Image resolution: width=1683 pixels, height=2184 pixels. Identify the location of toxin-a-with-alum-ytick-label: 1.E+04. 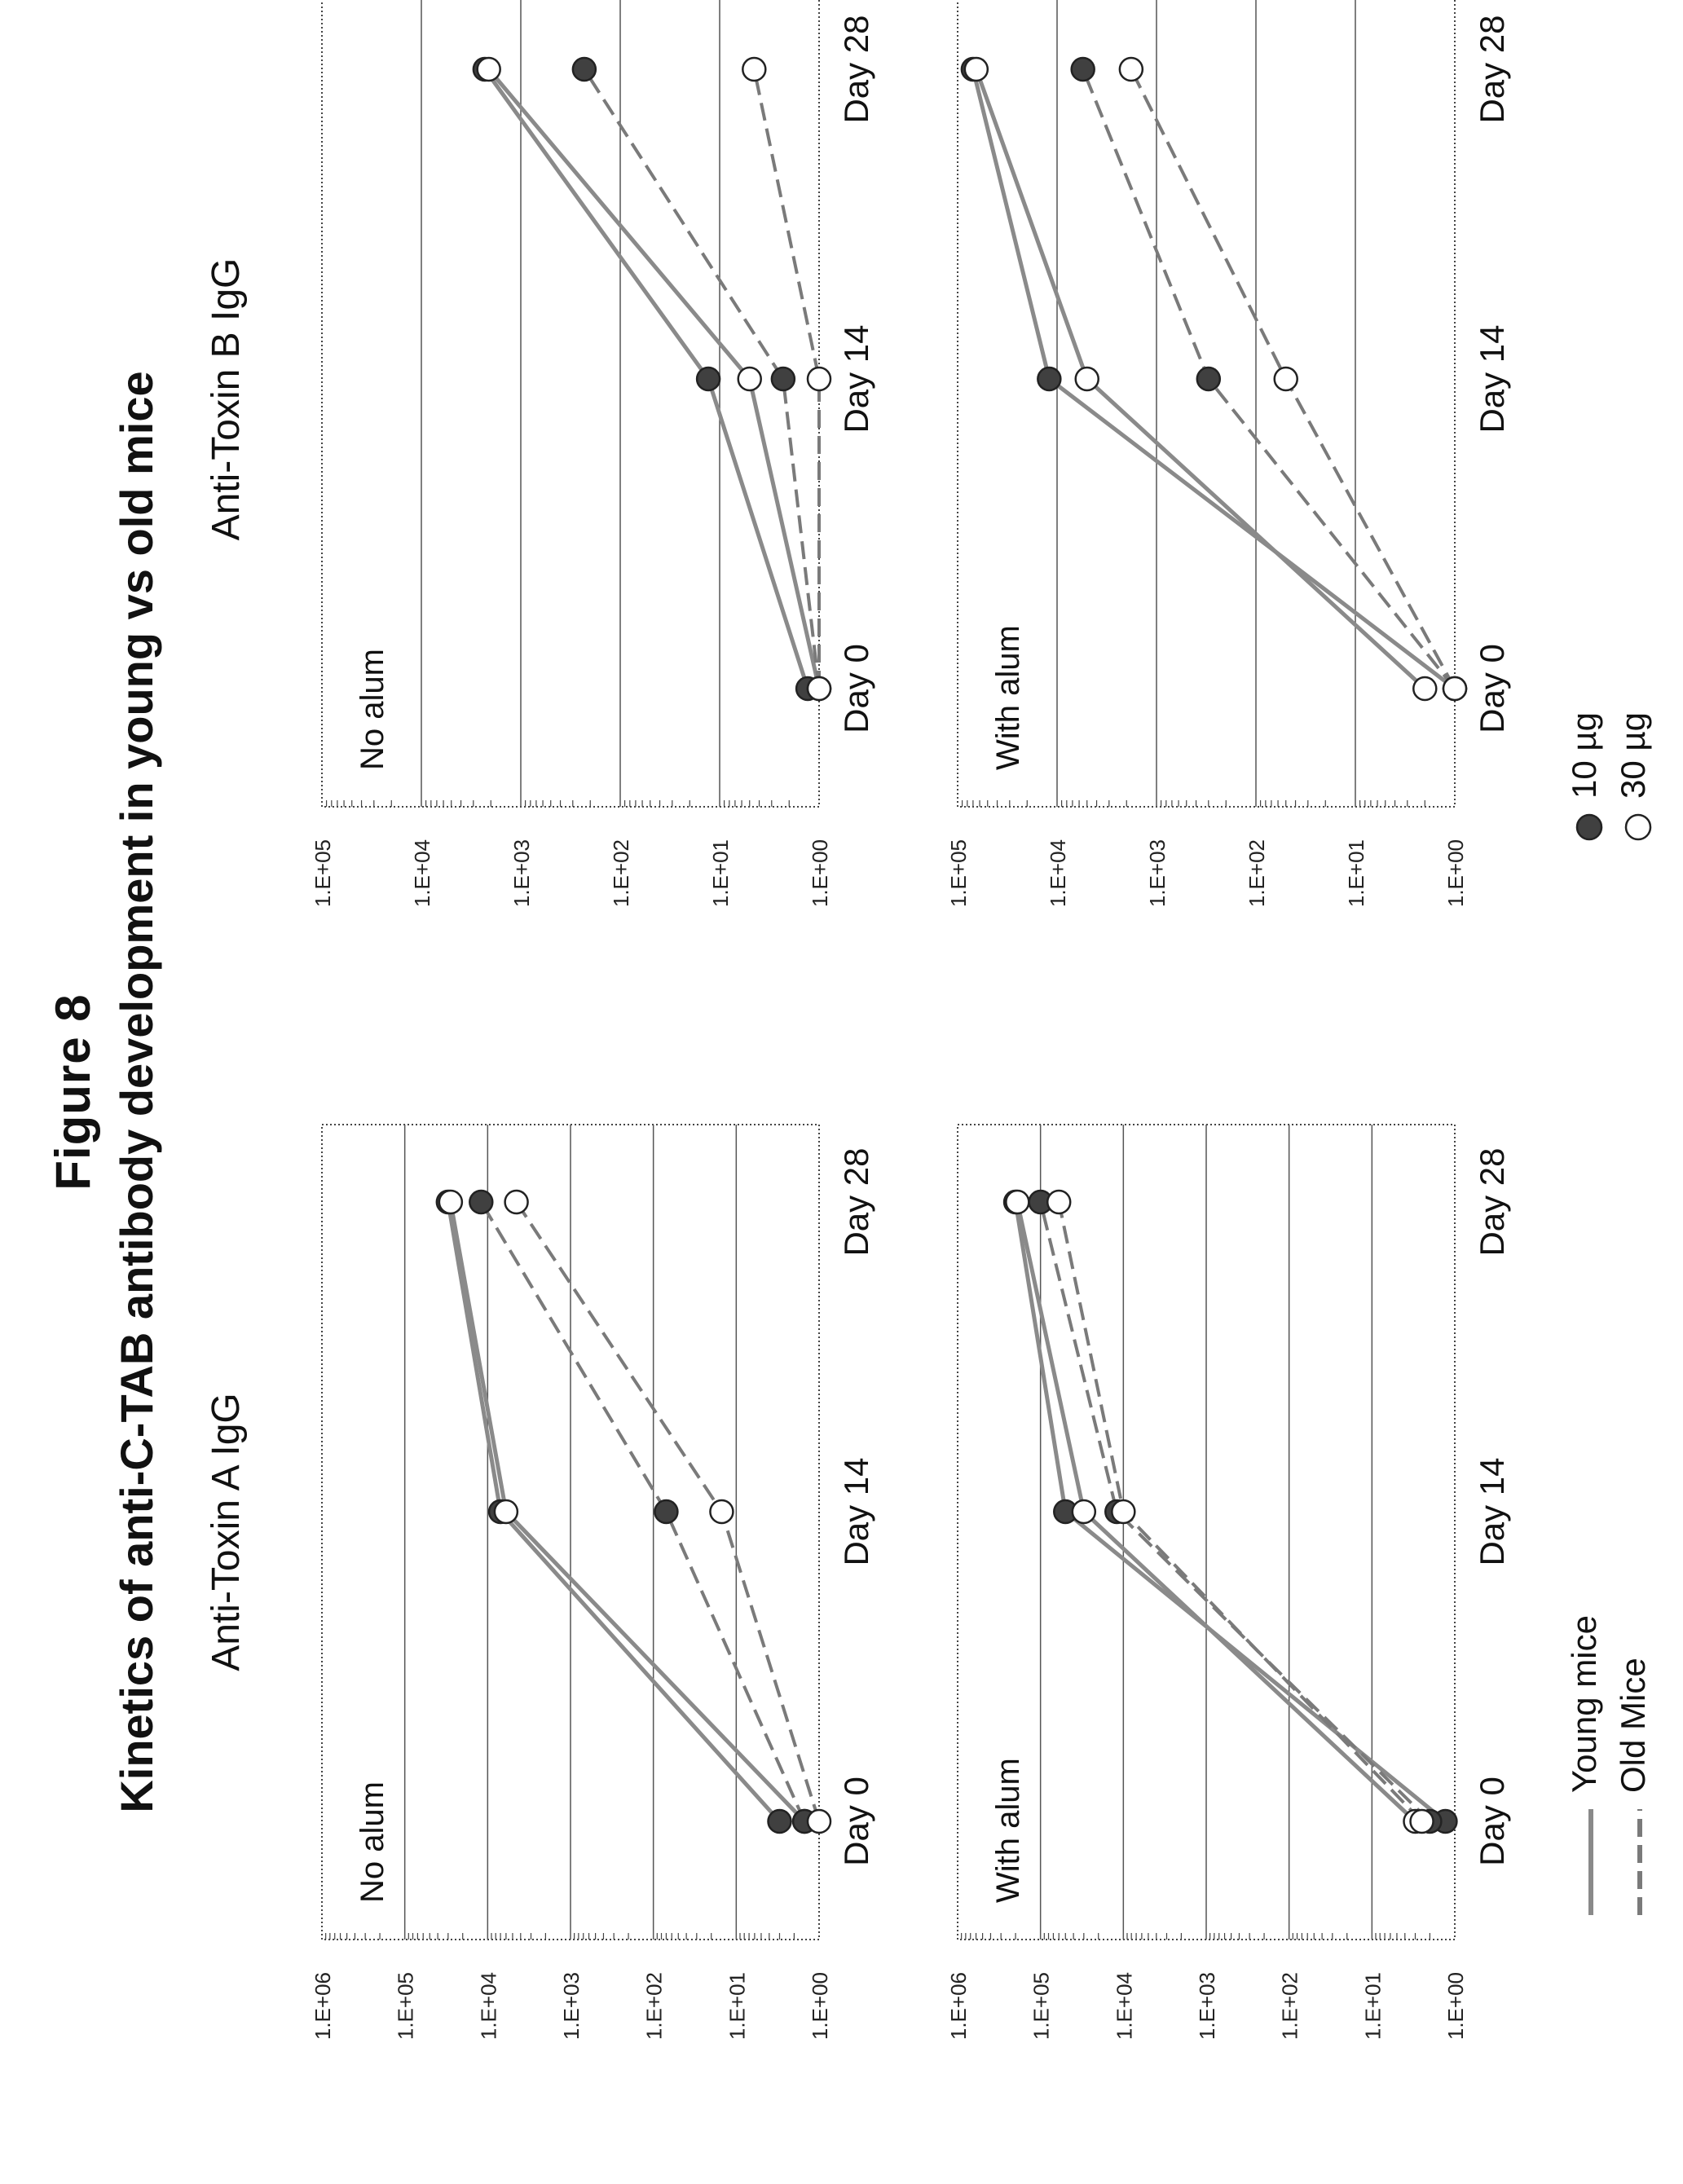
(1124, 2006).